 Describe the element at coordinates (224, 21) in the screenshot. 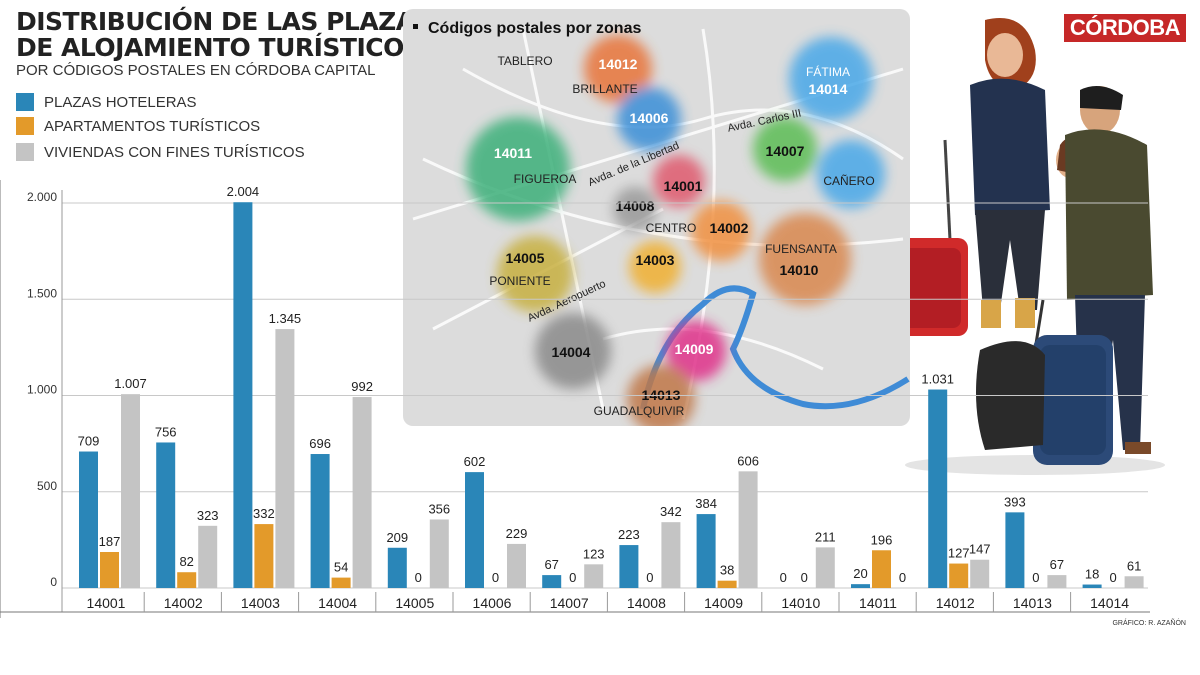

I see `chart-title-line-1: DISTRIBUCIÓN DE LAS PLAZAS` at that location.